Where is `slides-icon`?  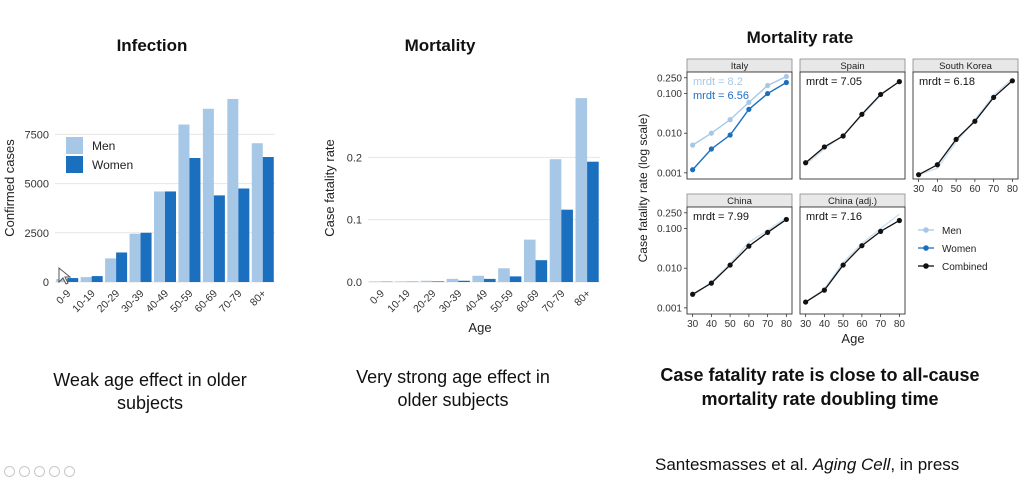 slides-icon is located at coordinates (39, 471).